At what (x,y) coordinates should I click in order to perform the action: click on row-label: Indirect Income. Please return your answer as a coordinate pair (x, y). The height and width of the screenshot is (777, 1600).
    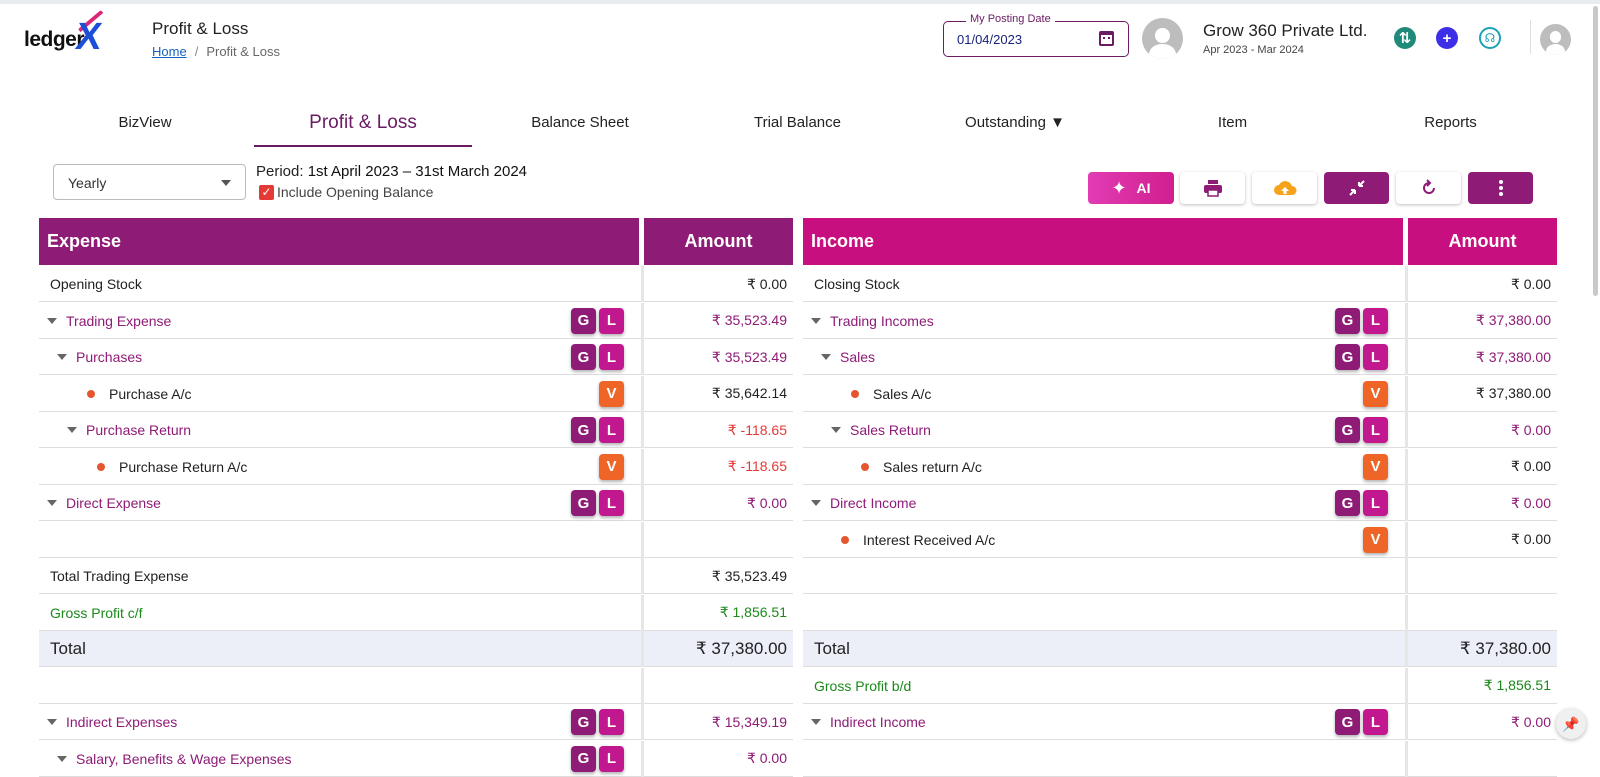
    Looking at the image, I should click on (878, 722).